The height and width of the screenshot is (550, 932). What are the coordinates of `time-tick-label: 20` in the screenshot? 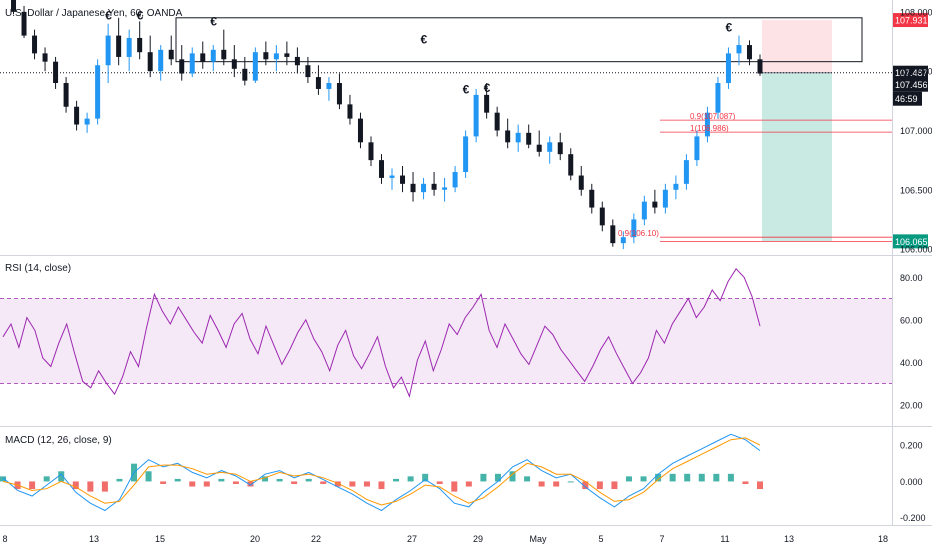 It's located at (255, 539).